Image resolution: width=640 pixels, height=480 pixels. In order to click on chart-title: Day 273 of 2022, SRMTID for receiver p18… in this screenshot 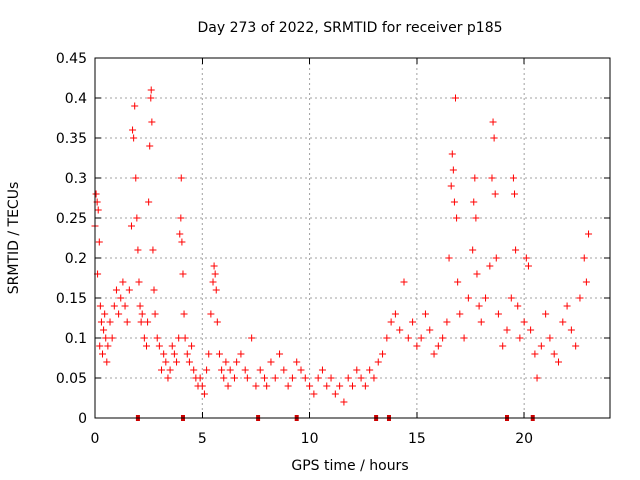, I will do `click(349, 28)`.